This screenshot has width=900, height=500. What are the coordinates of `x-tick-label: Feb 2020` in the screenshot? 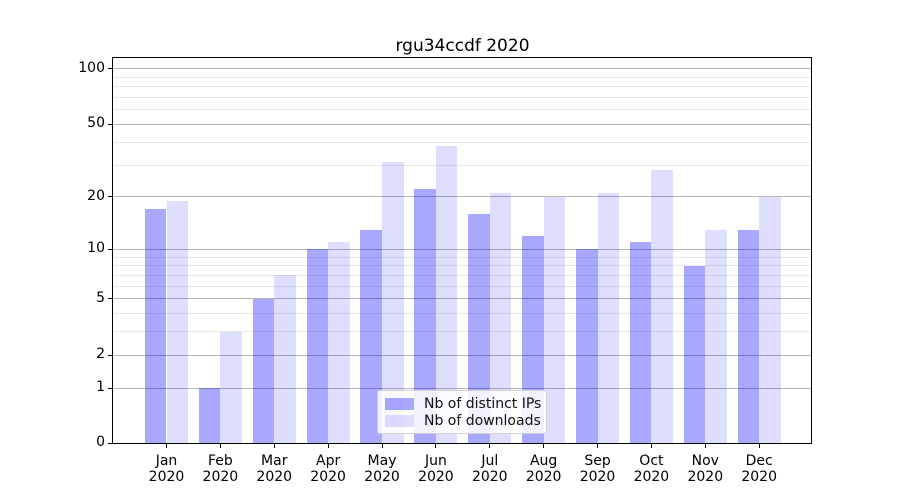 It's located at (220, 469).